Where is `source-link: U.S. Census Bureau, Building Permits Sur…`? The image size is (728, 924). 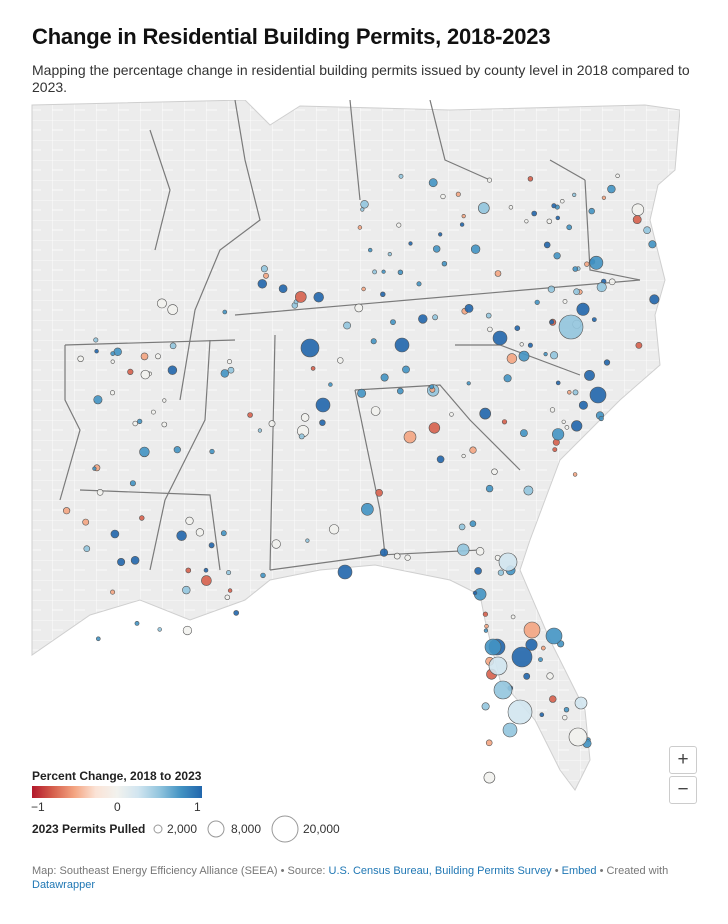
source-link: U.S. Census Bureau, Building Permits Sur… is located at coordinates (440, 871).